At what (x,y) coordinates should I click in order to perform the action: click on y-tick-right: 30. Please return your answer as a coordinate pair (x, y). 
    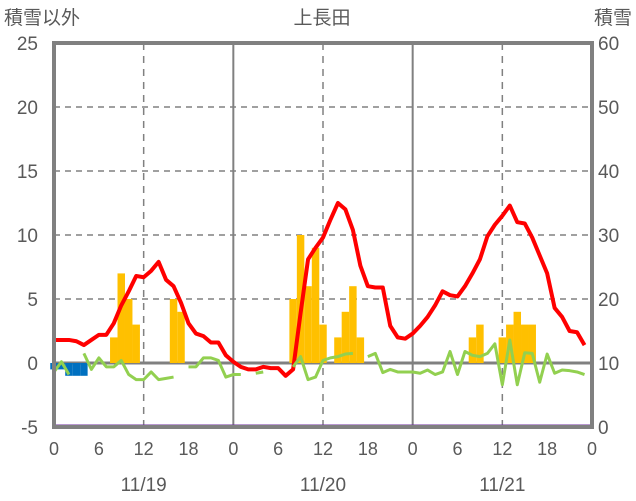
    Looking at the image, I should click on (608, 236).